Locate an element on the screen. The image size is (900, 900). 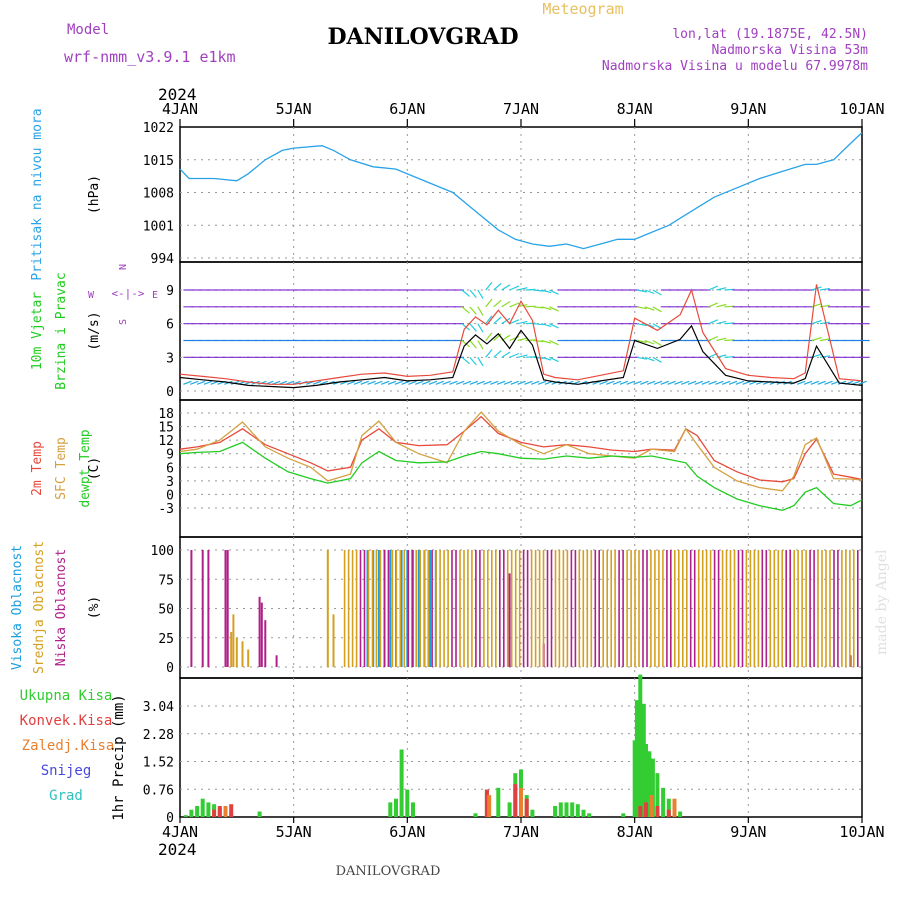
clouds-axis-label: Srednja Oblacnost is located at coordinates (39, 607).